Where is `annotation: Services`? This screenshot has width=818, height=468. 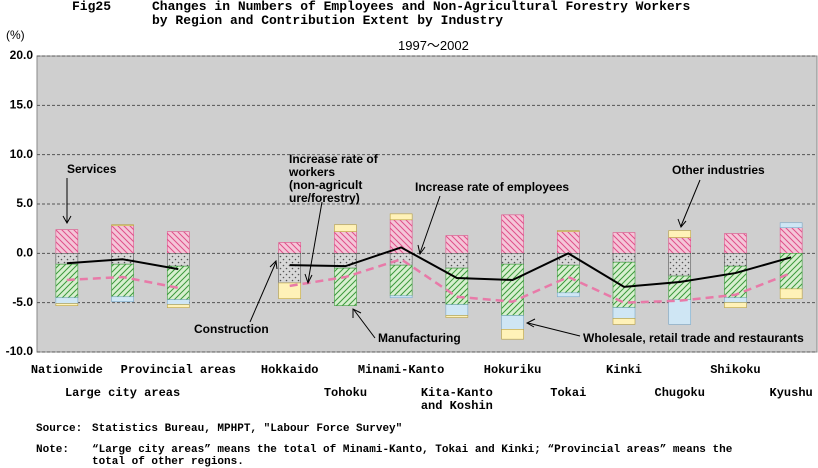 annotation: Services is located at coordinates (92, 169).